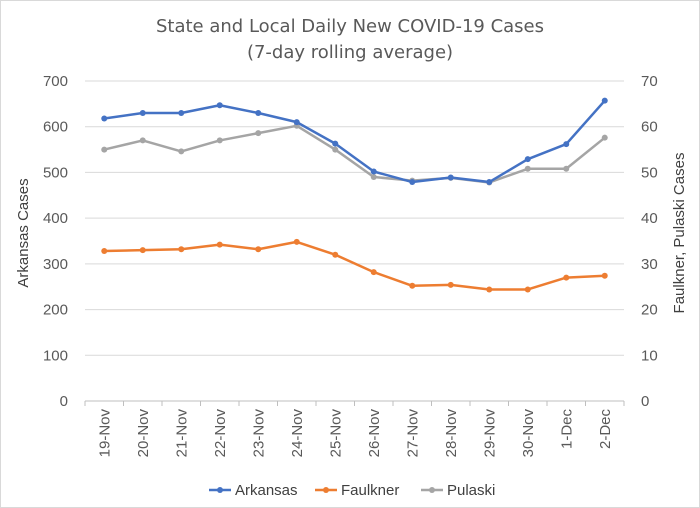 This screenshot has width=700, height=508. I want to click on series-pulaski, so click(354, 154).